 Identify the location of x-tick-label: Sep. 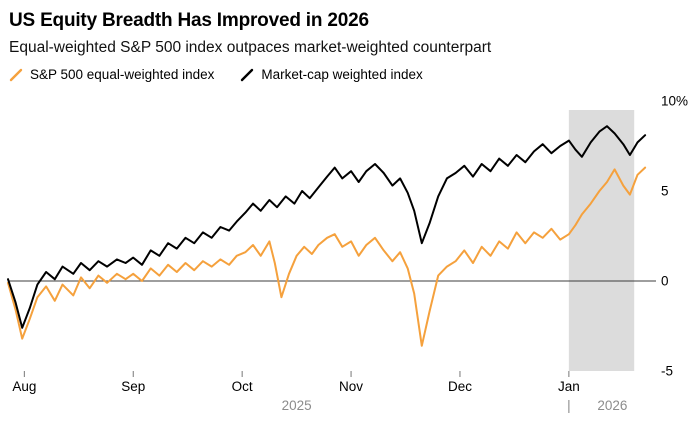
(133, 386).